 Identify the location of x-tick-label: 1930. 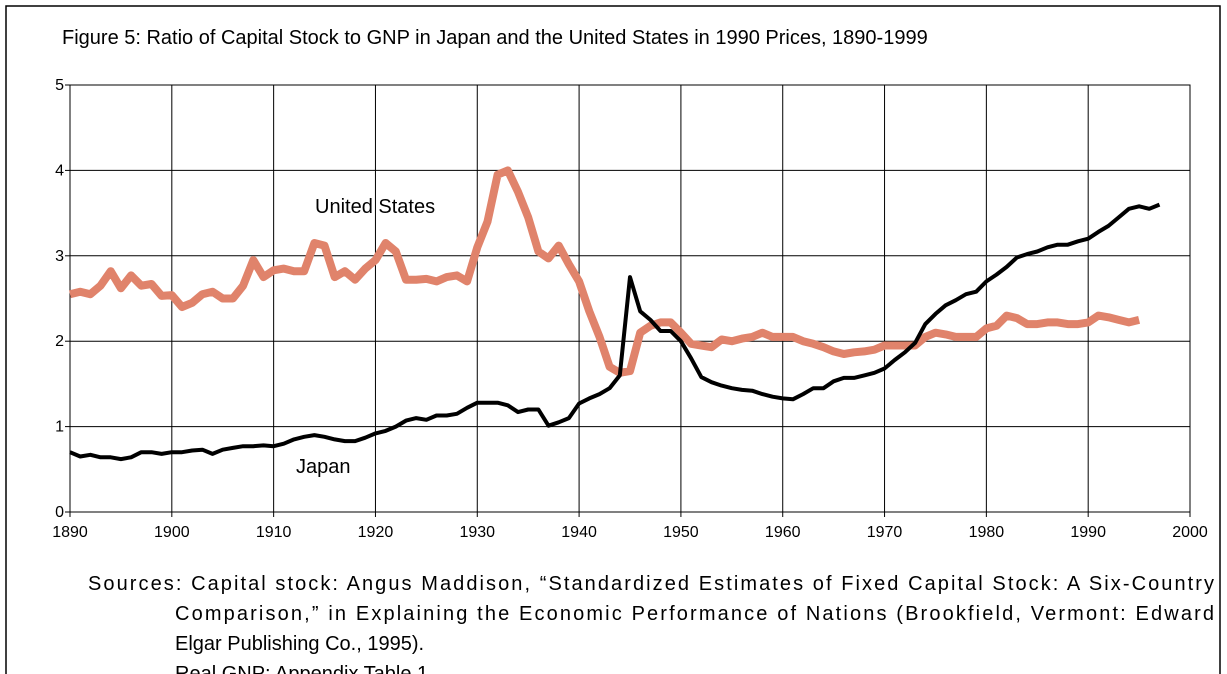
(477, 532).